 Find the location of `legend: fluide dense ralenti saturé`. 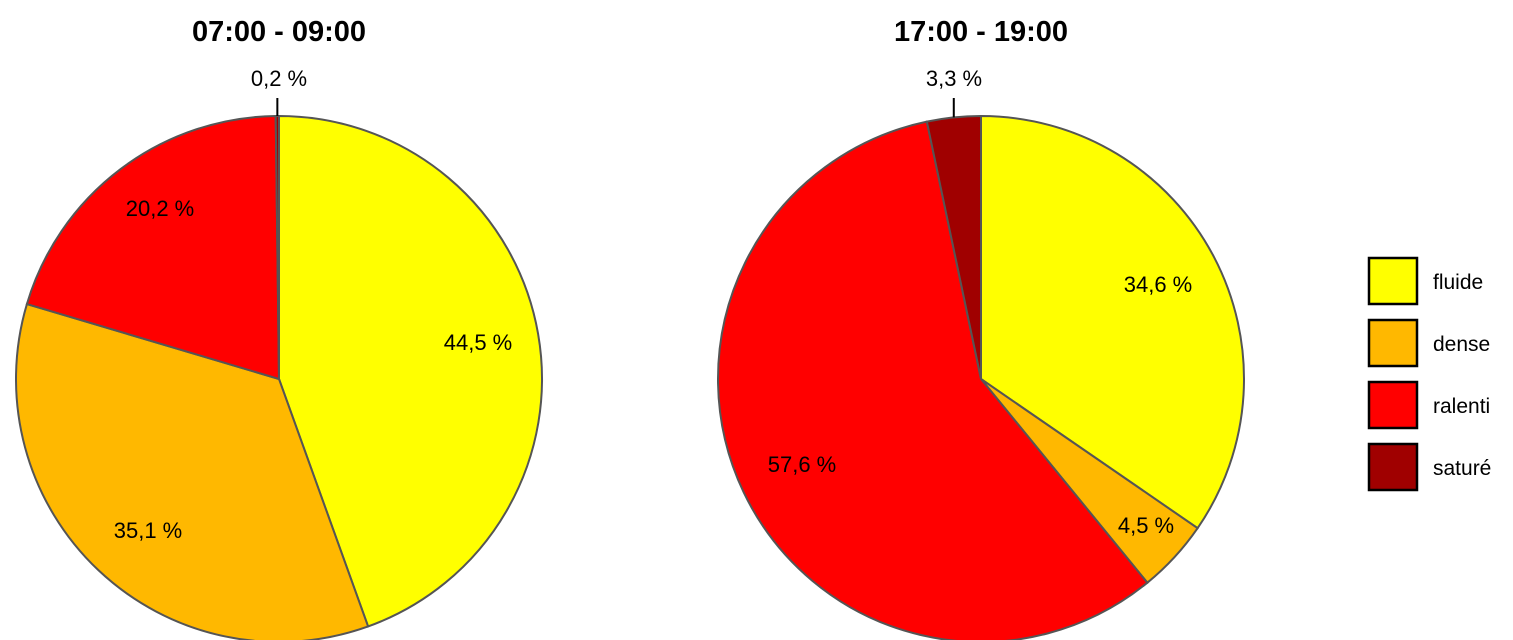

legend: fluide dense ralenti saturé is located at coordinates (1429, 374).